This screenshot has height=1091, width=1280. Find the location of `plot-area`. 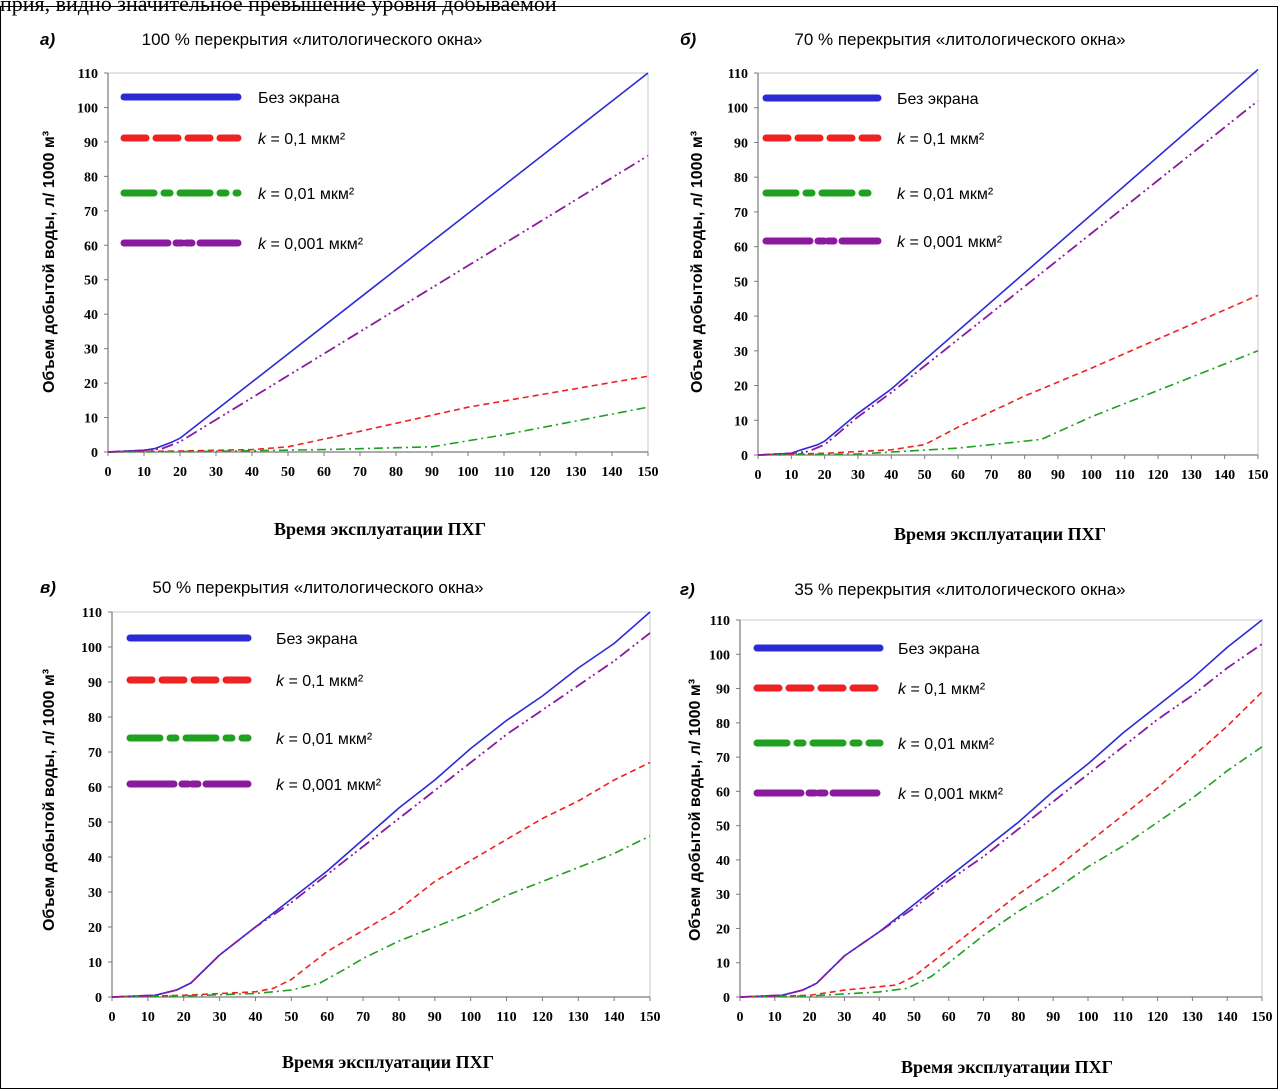

plot-area is located at coordinates (1008, 264).